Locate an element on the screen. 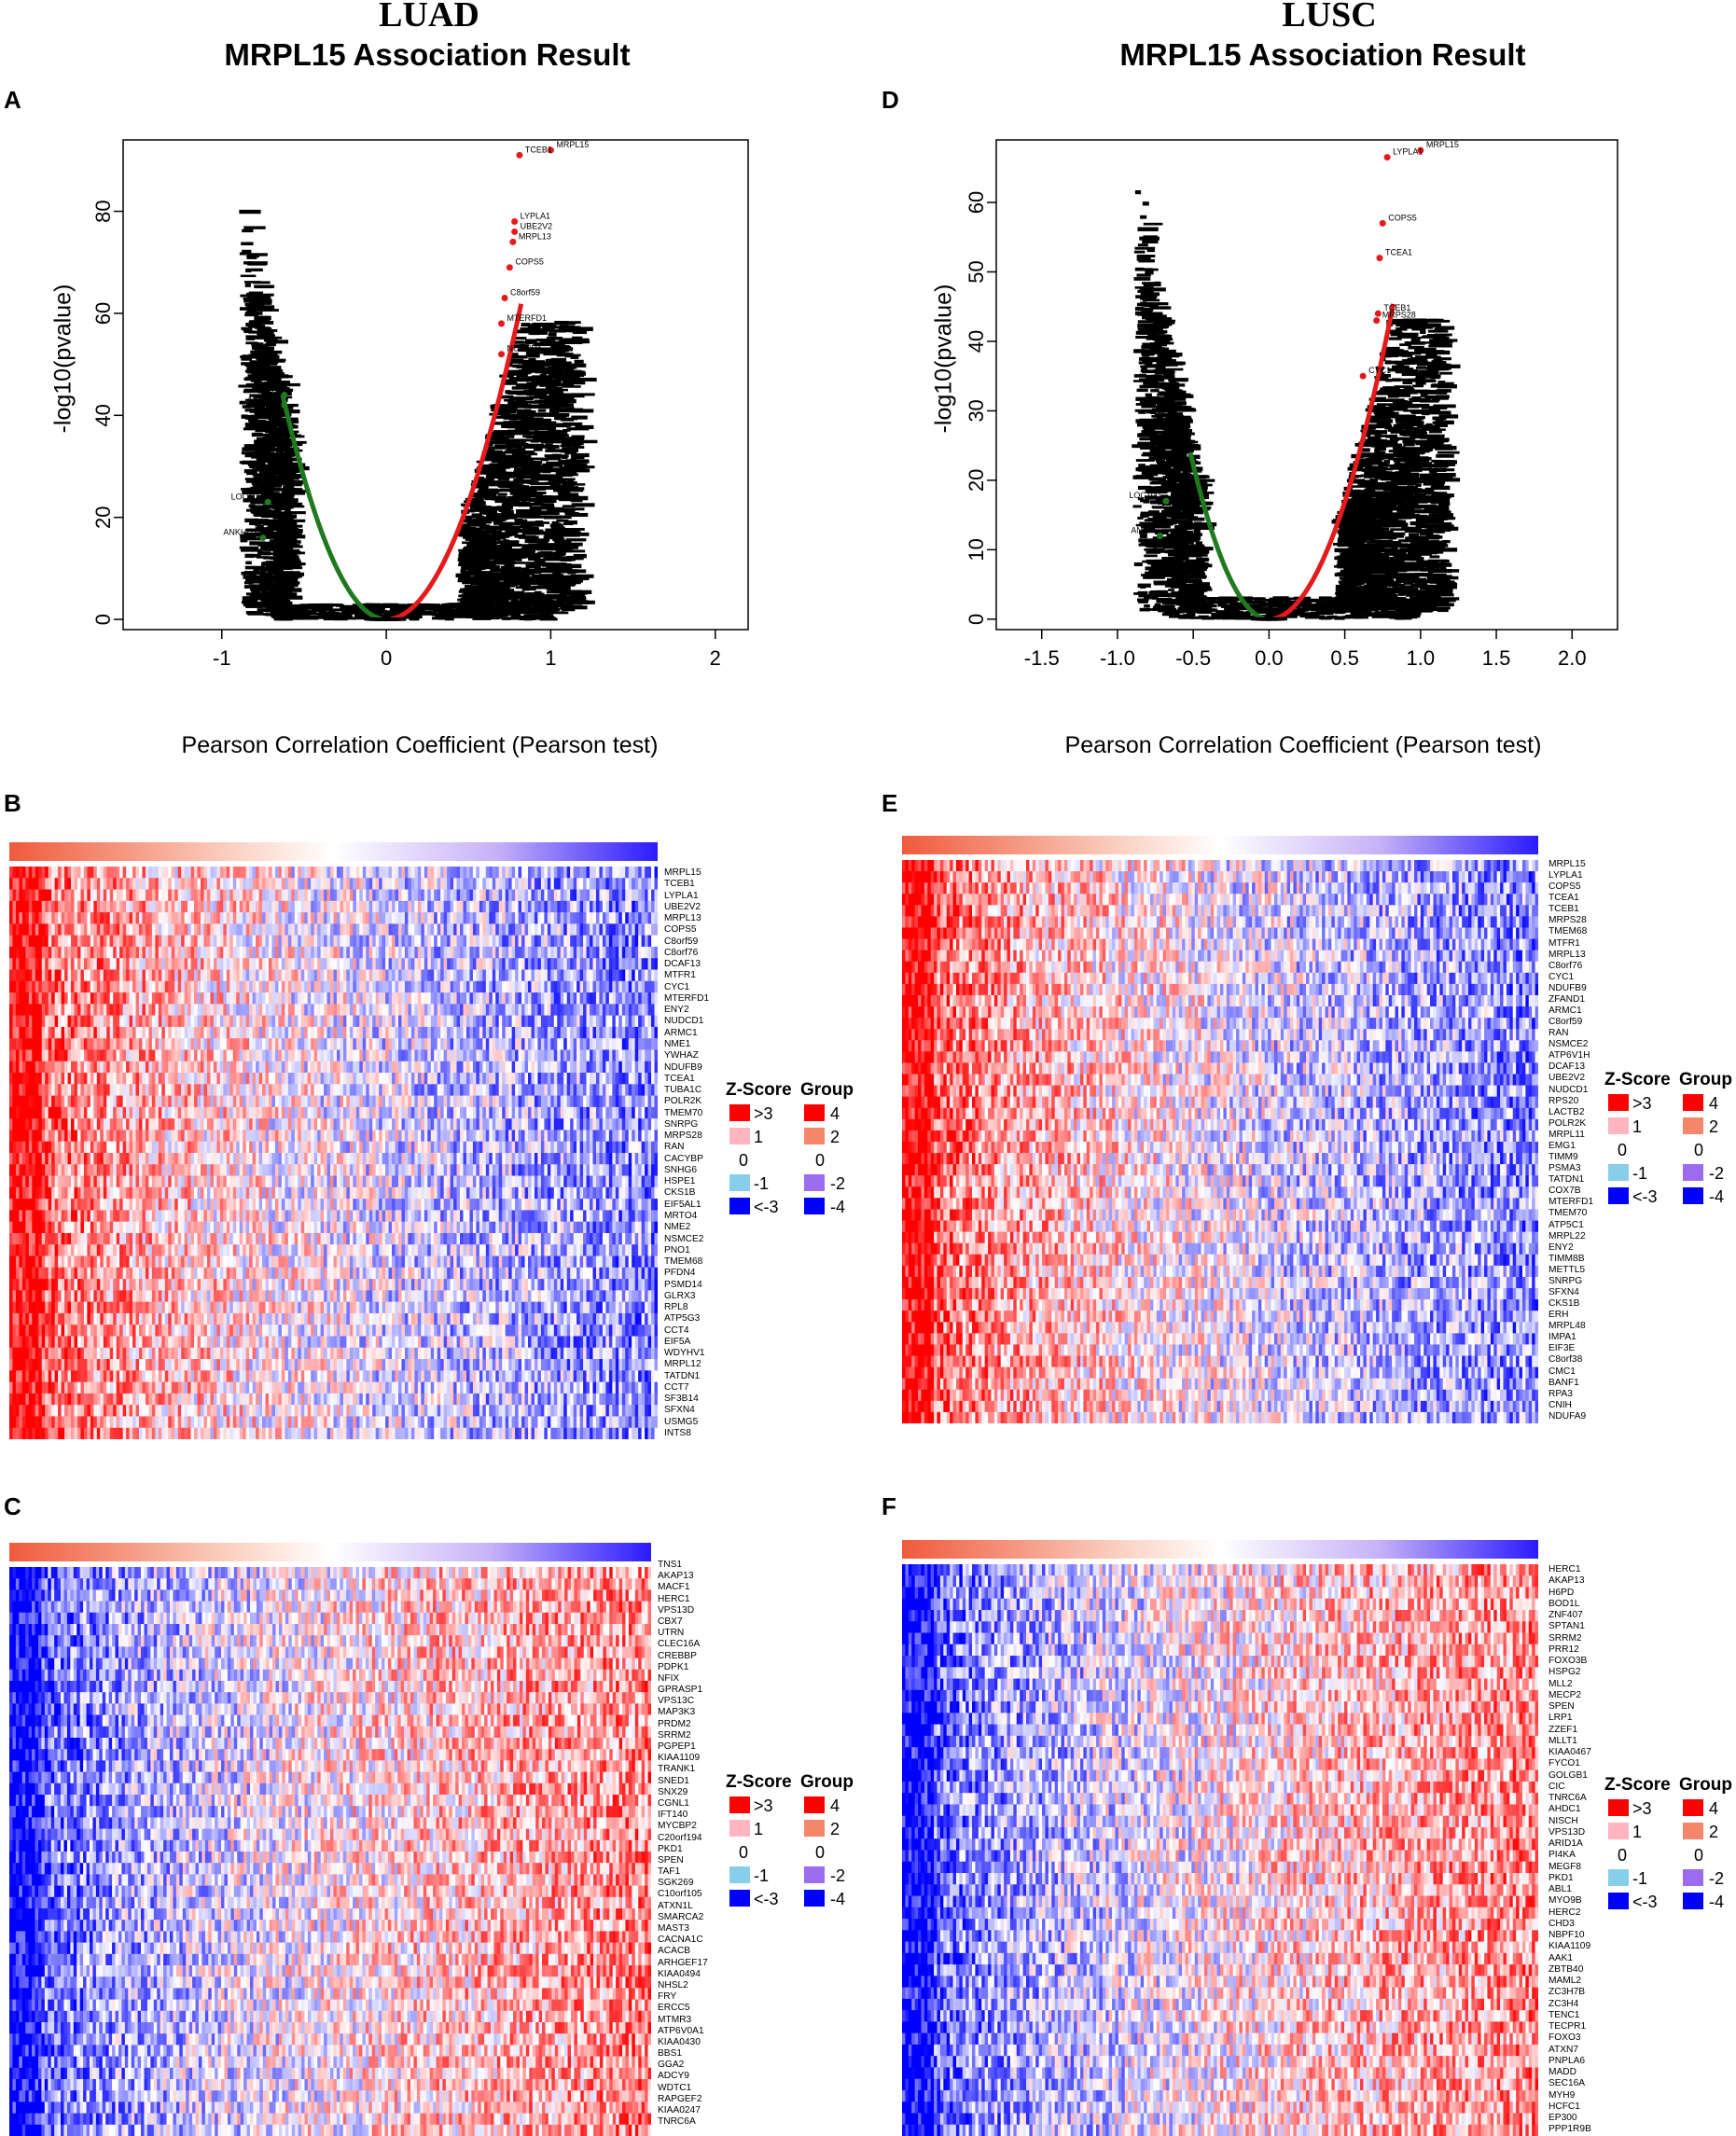 The width and height of the screenshot is (1736, 2136). x-tick-label: -0.5 is located at coordinates (1193, 658).